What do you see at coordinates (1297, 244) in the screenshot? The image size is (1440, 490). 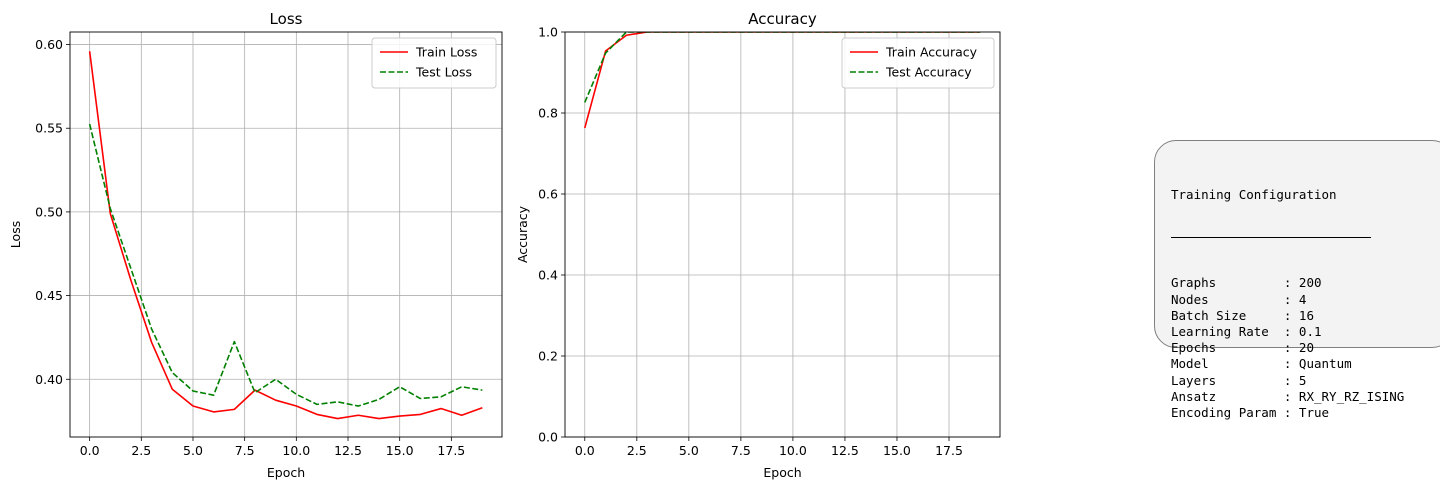 I see `training-config-box` at bounding box center [1297, 244].